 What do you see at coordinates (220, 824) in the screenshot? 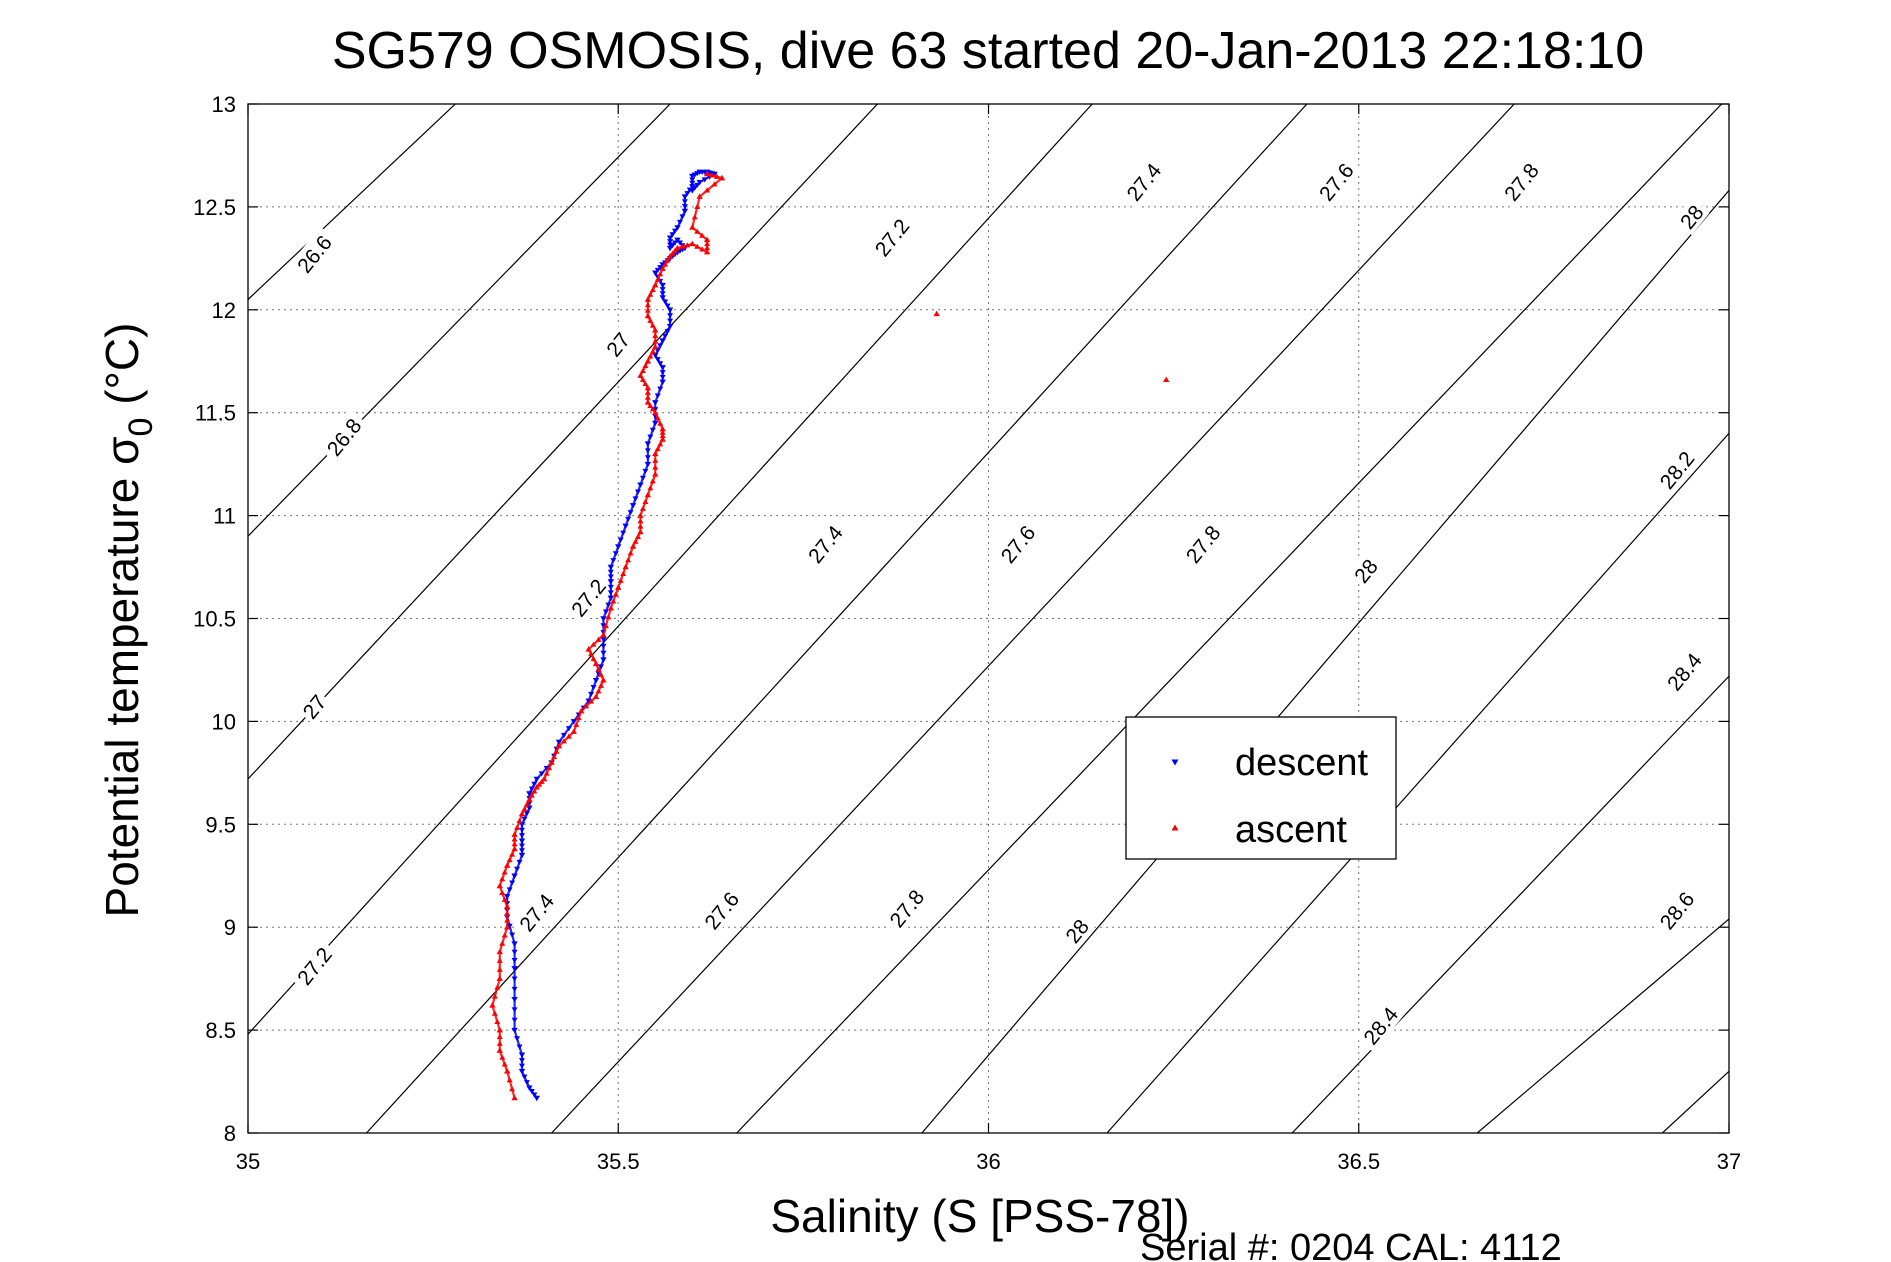
I see `y-tick-label: 9.5` at bounding box center [220, 824].